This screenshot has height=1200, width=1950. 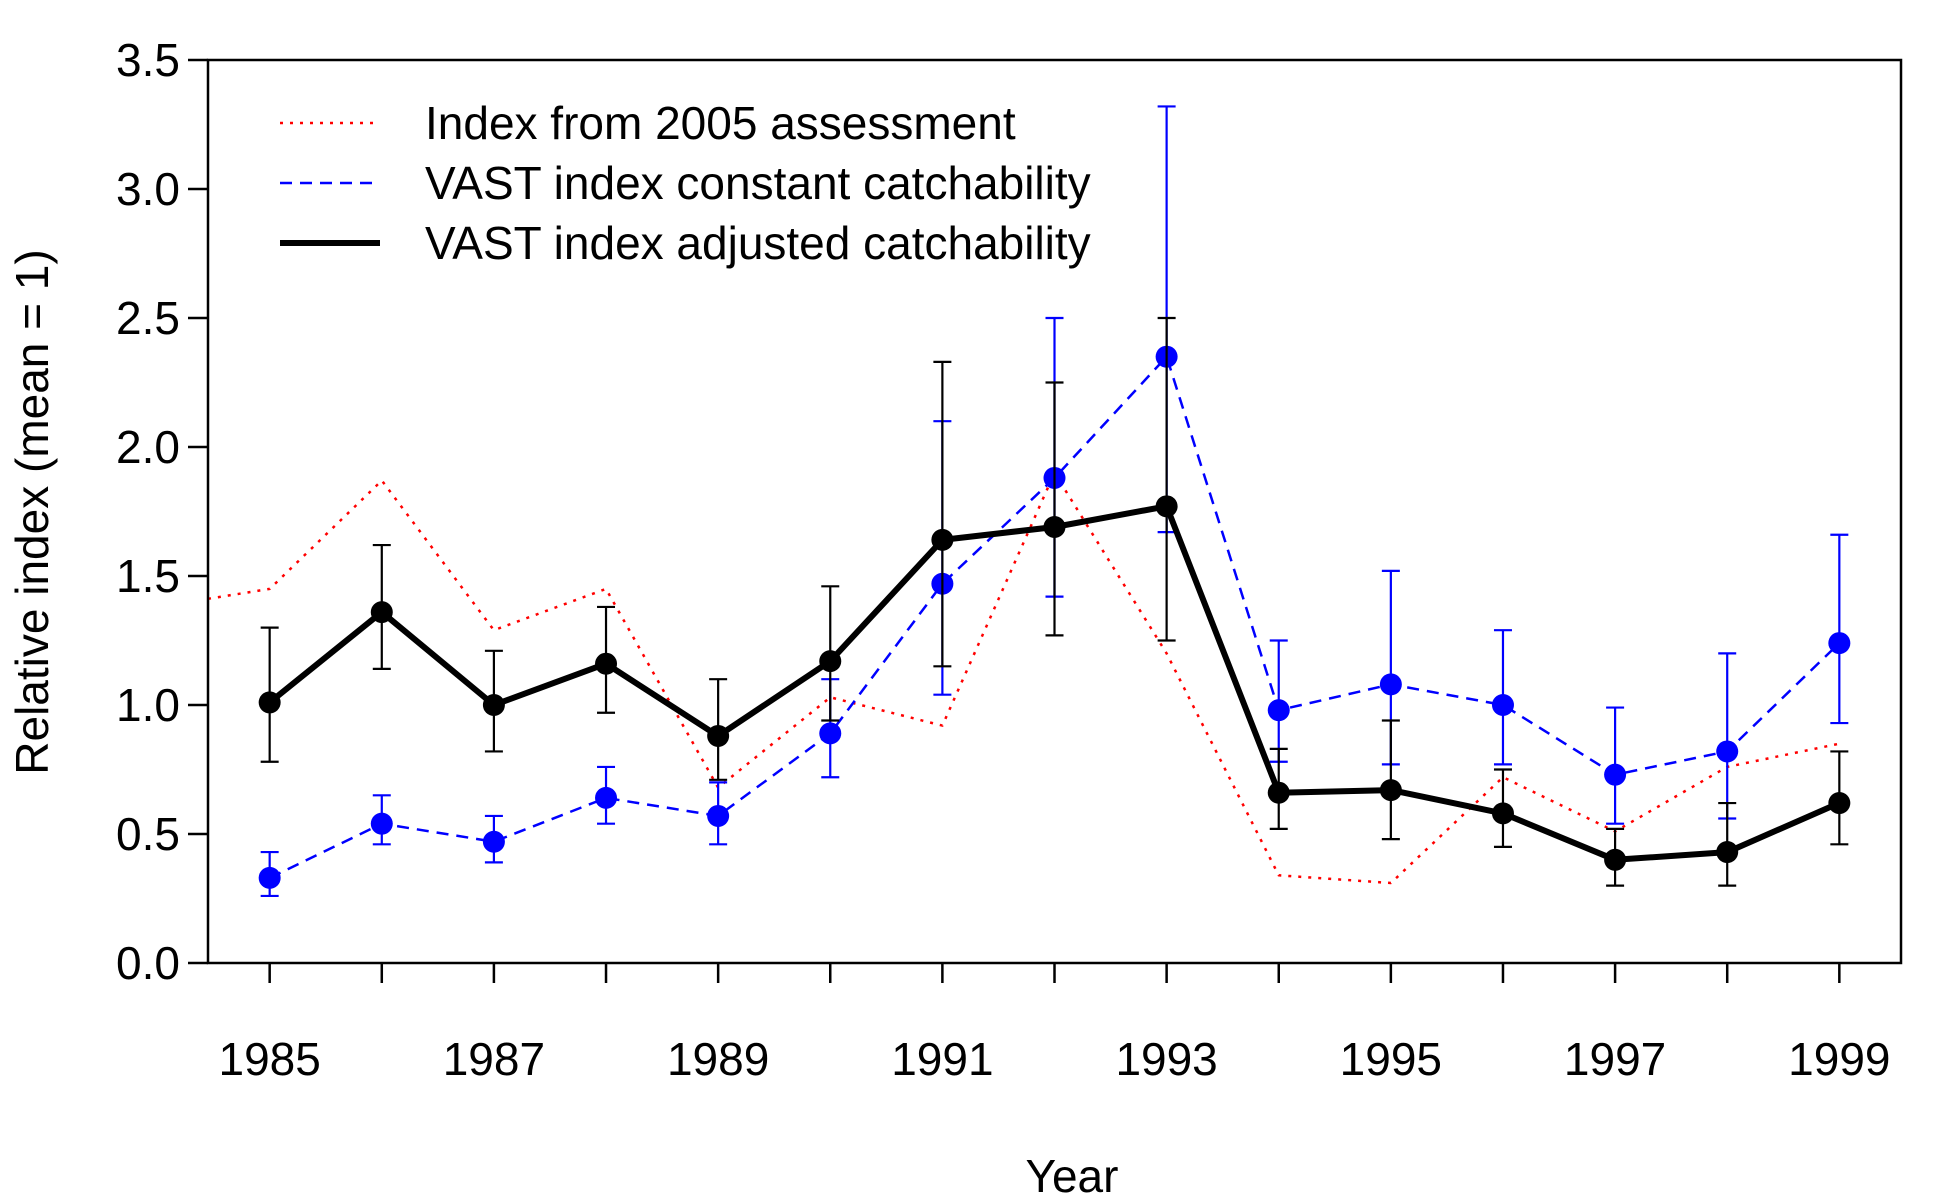 I want to click on x-tick-label-2: 1989, so click(x=718, y=1059).